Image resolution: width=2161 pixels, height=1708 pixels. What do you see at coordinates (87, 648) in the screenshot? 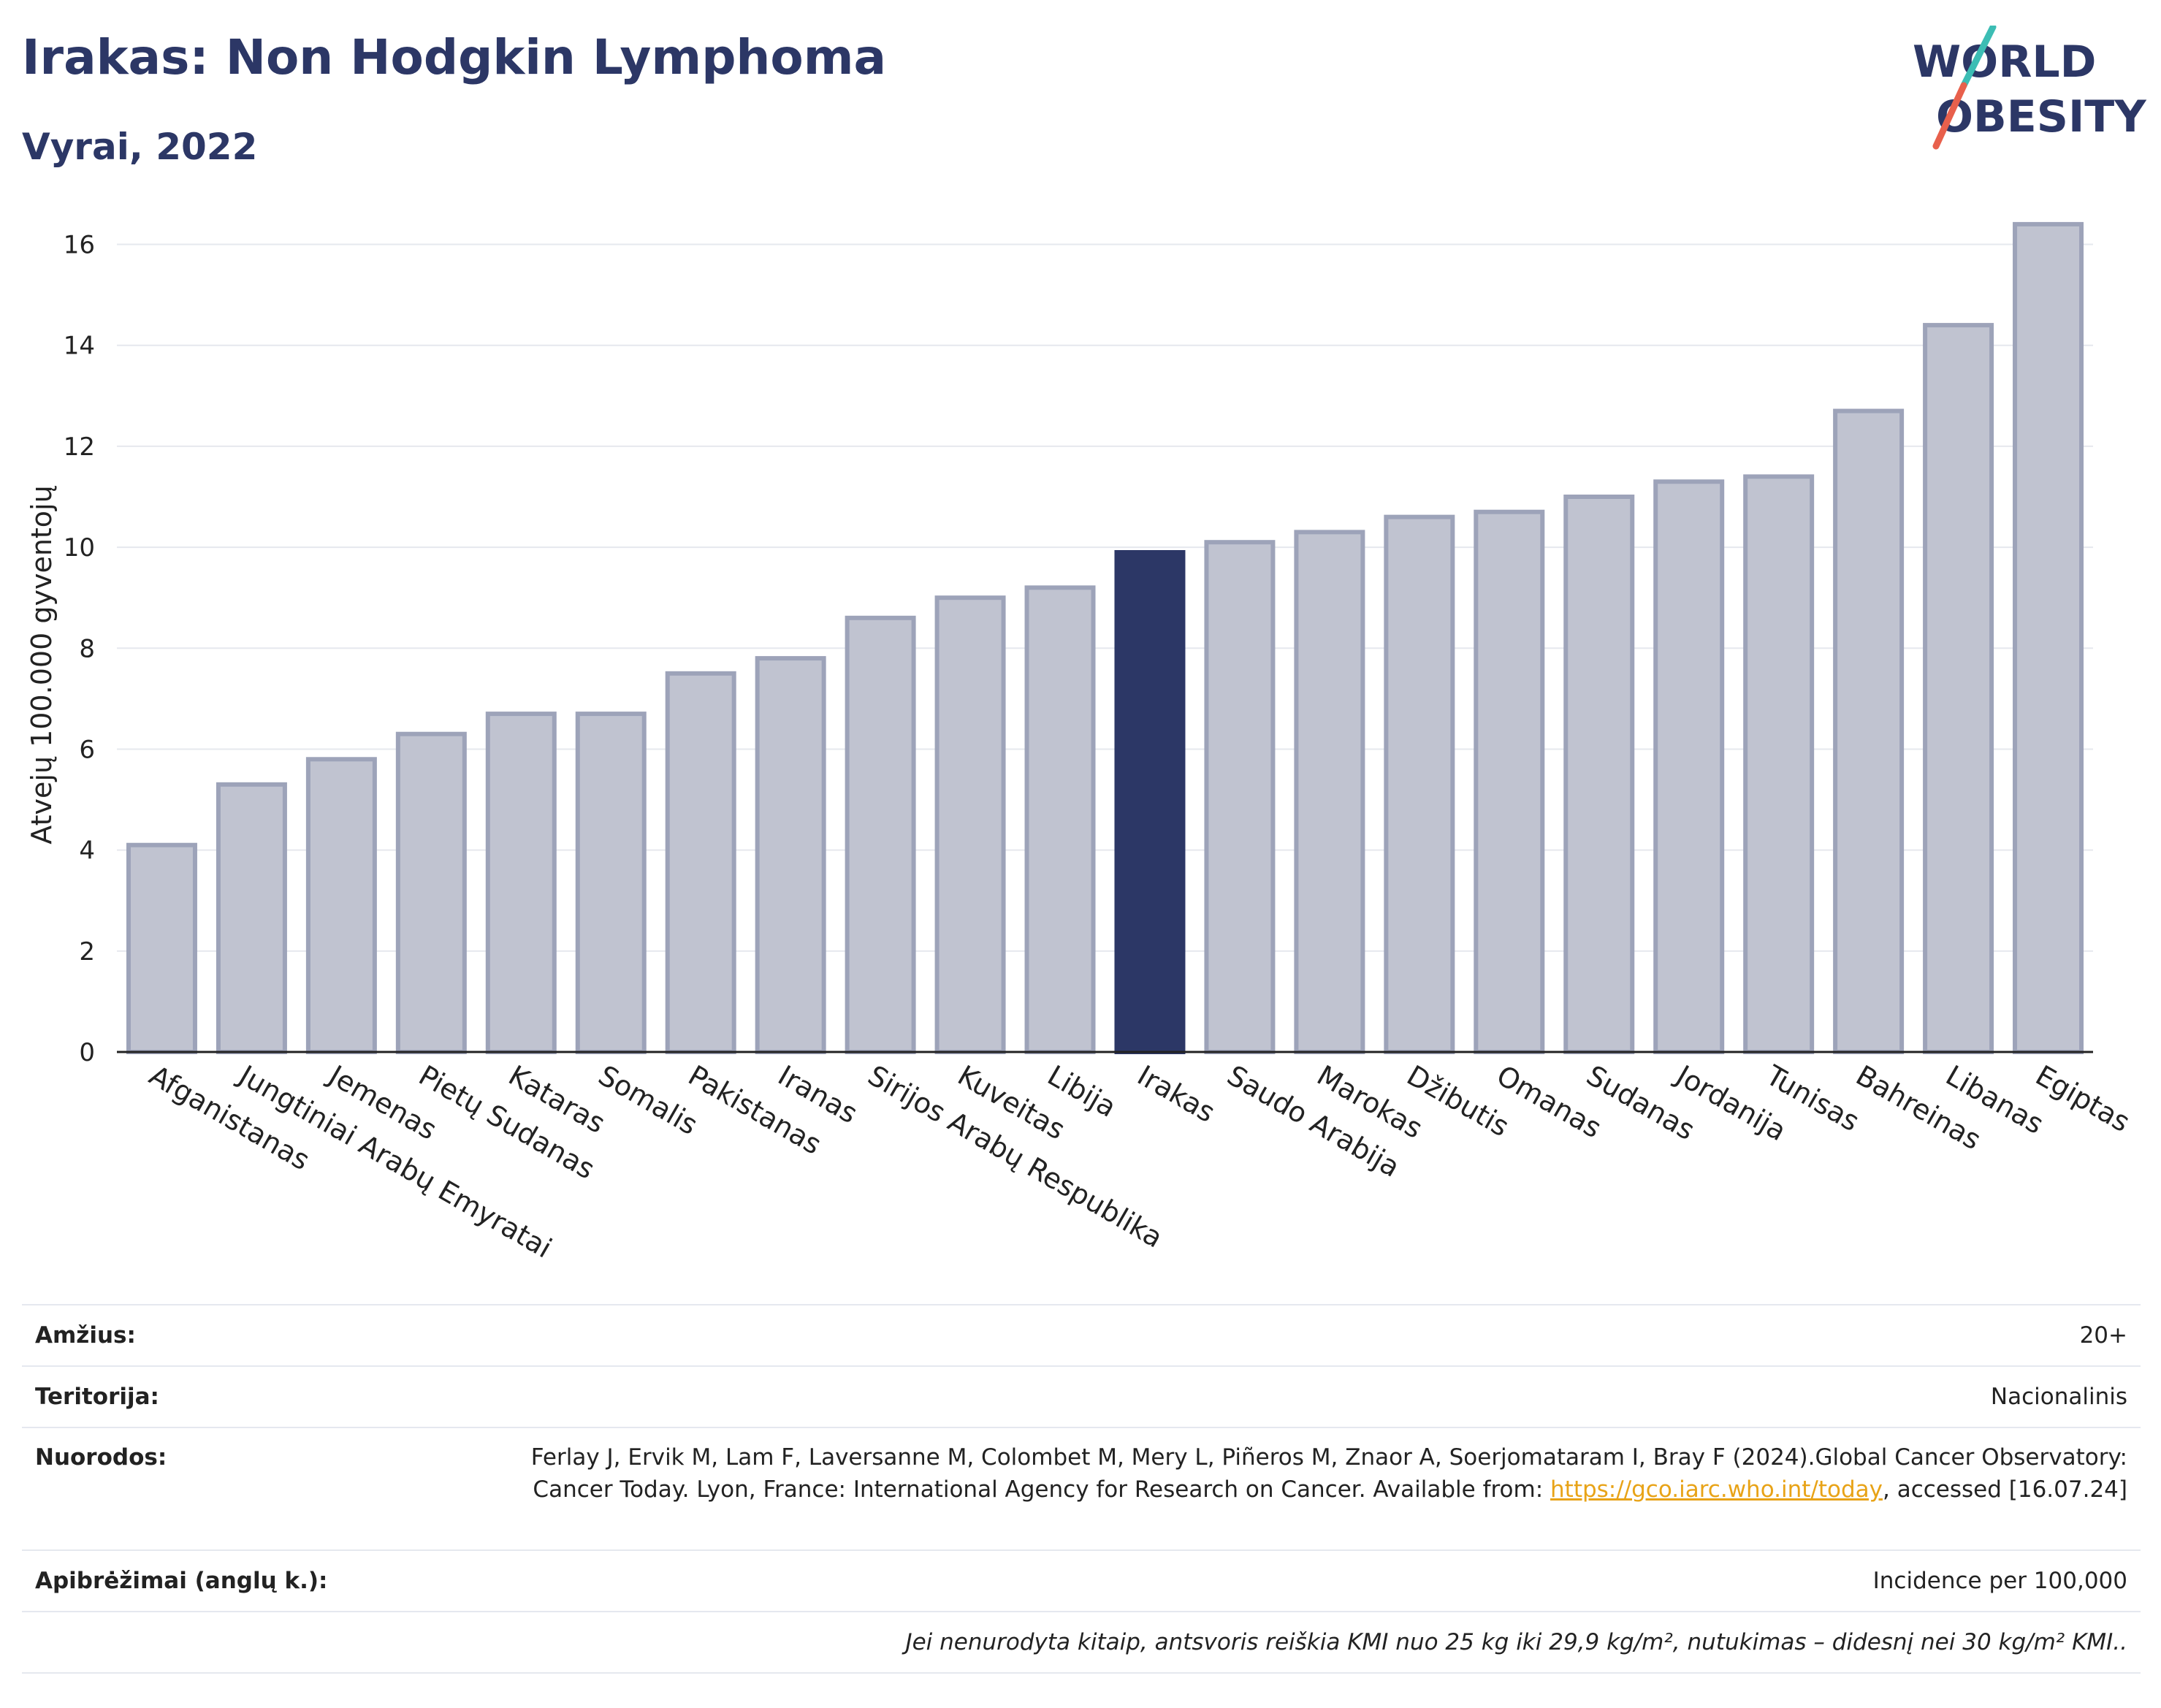
I see `y-tick-label: 8` at bounding box center [87, 648].